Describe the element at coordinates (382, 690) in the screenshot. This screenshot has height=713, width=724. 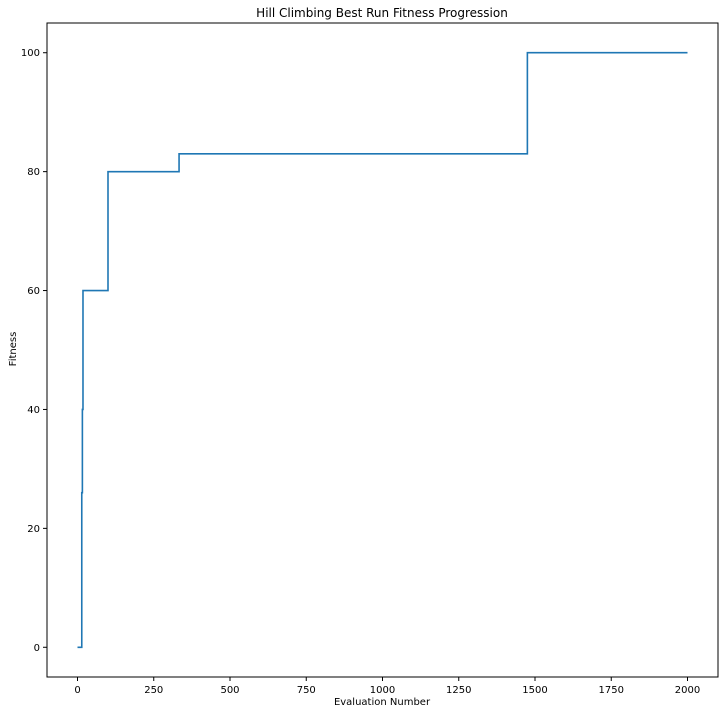
I see `x-tick-label: 1000` at that location.